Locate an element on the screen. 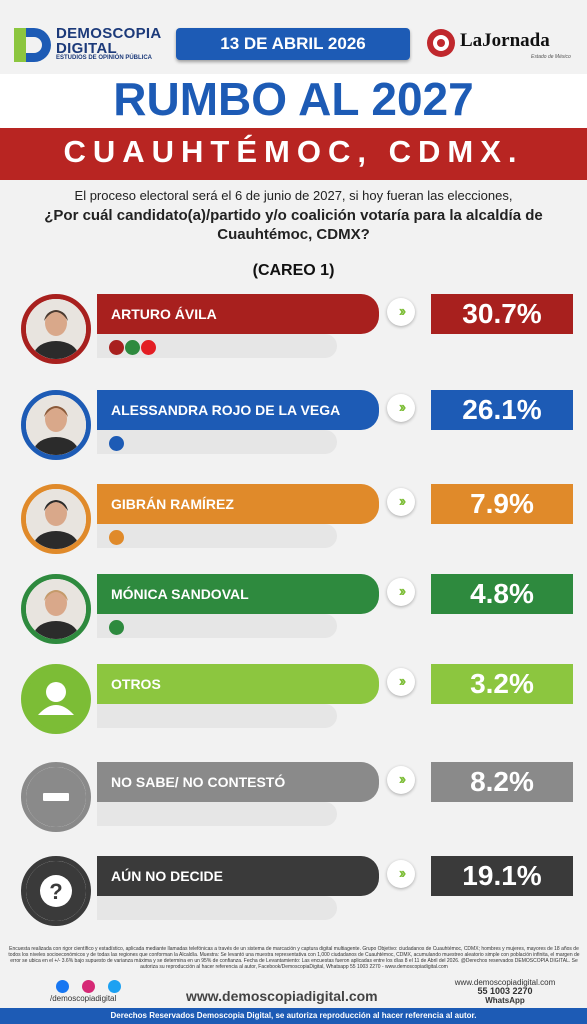 The width and height of the screenshot is (587, 1024). result-row: ? AÚN NO DECIDE ›› 19.1% is located at coordinates (293, 895).